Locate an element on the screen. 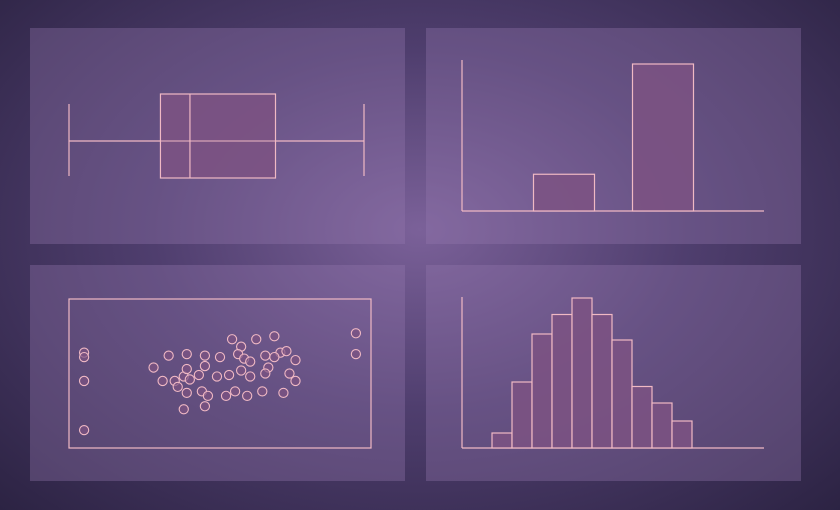 This screenshot has width=840, height=510. histogram is located at coordinates (612, 373).